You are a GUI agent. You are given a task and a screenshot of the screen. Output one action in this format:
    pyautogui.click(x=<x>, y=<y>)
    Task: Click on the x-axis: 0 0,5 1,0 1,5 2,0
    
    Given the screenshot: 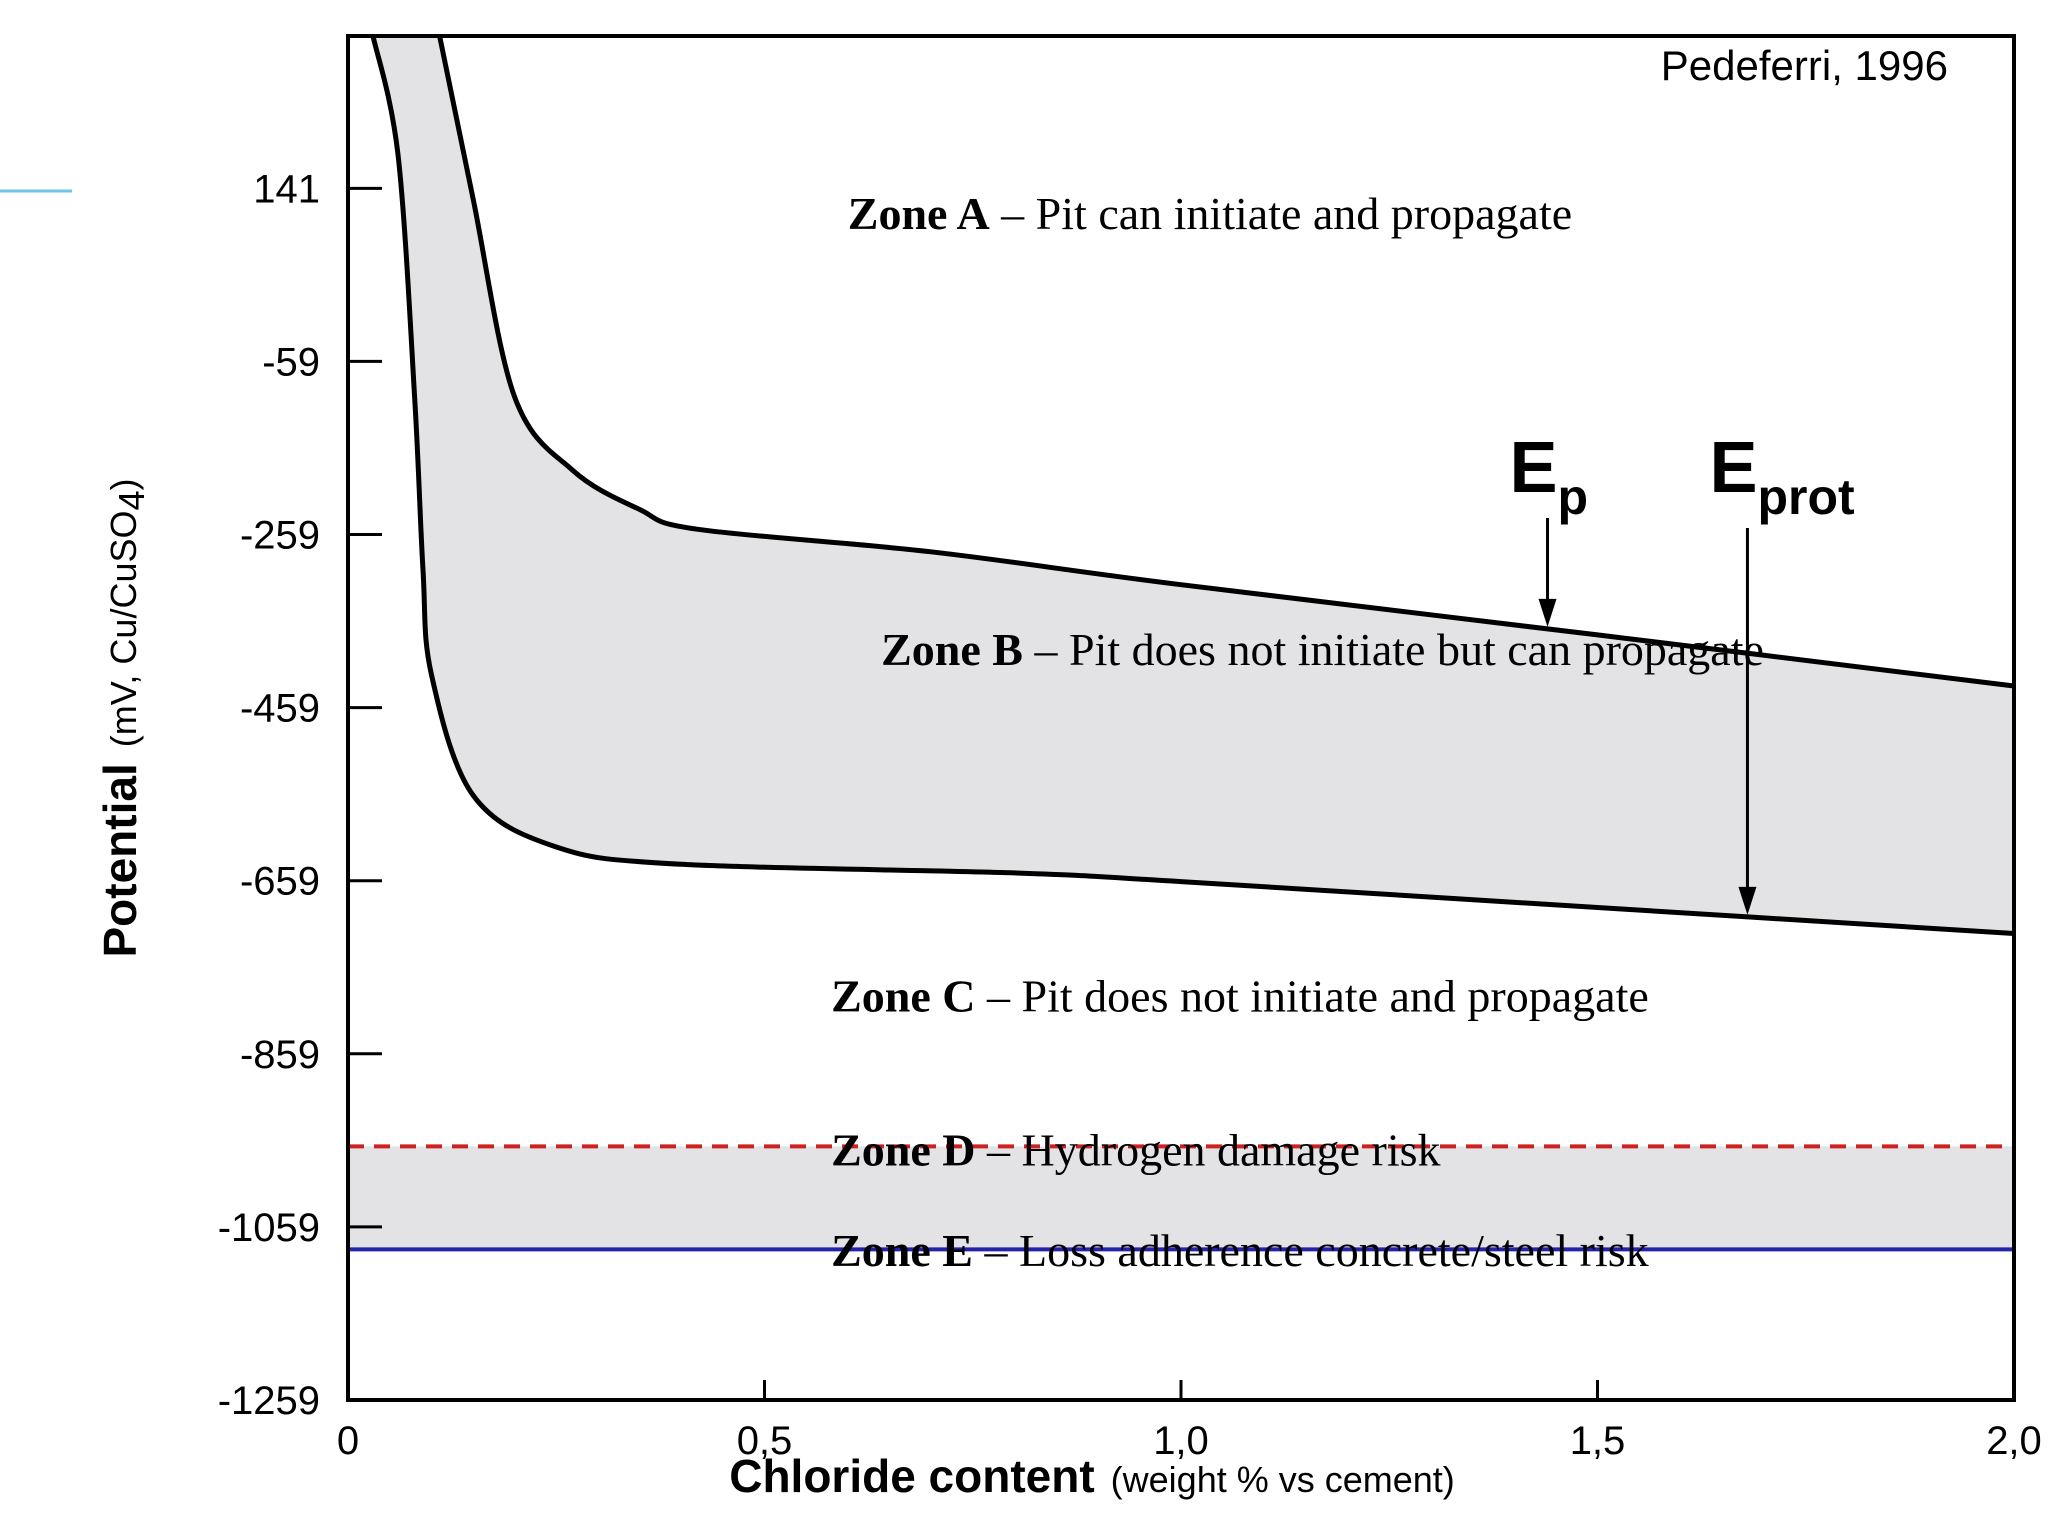 What is the action you would take?
    pyautogui.click(x=1189, y=1421)
    